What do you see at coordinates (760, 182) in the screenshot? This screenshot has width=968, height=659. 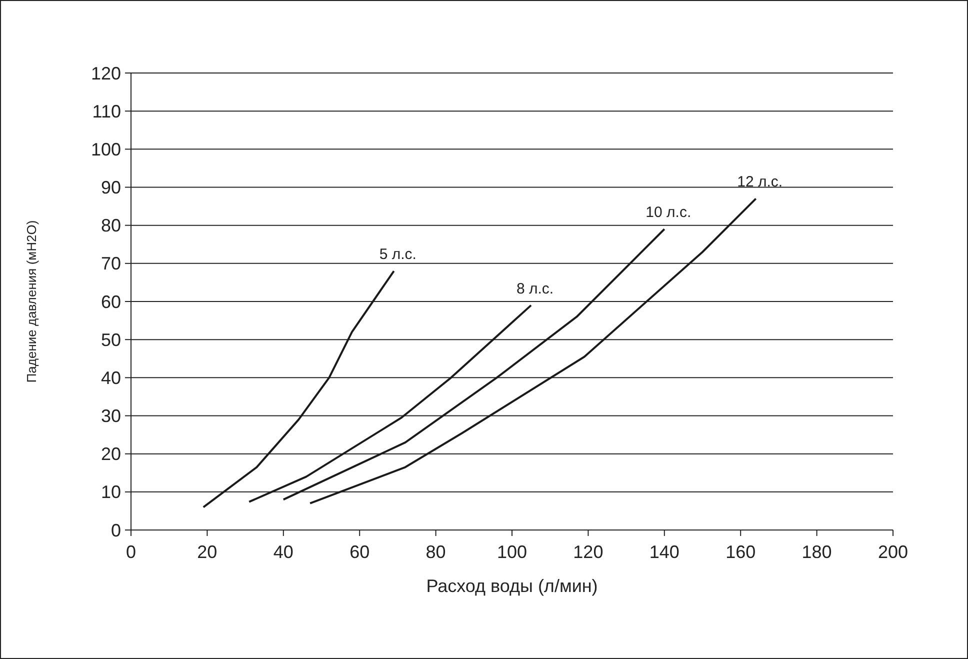 I see `series-label: 12 л.с.` at bounding box center [760, 182].